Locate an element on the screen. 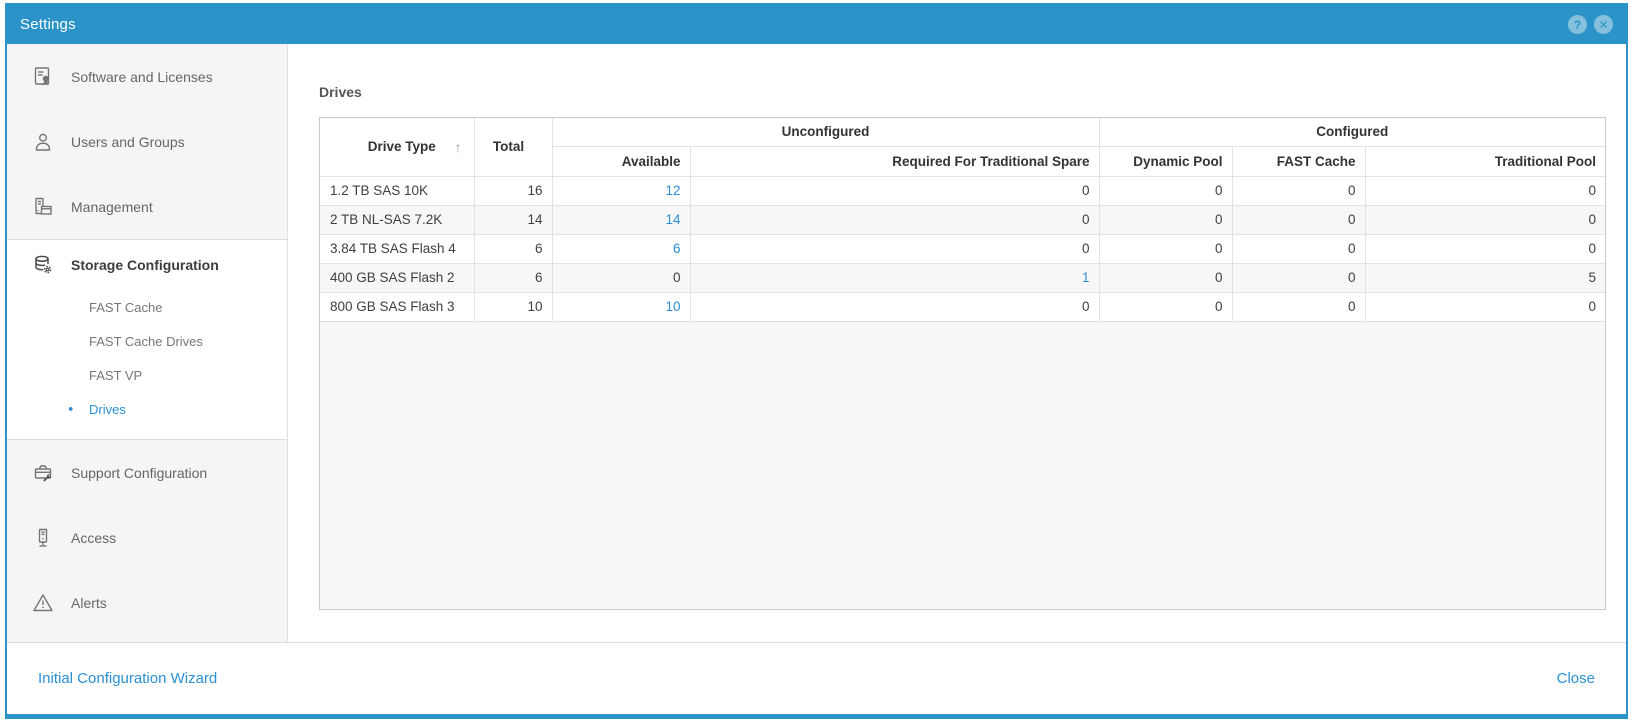  sidebar-item-users-and-groups: Users and Groups is located at coordinates (147, 141).